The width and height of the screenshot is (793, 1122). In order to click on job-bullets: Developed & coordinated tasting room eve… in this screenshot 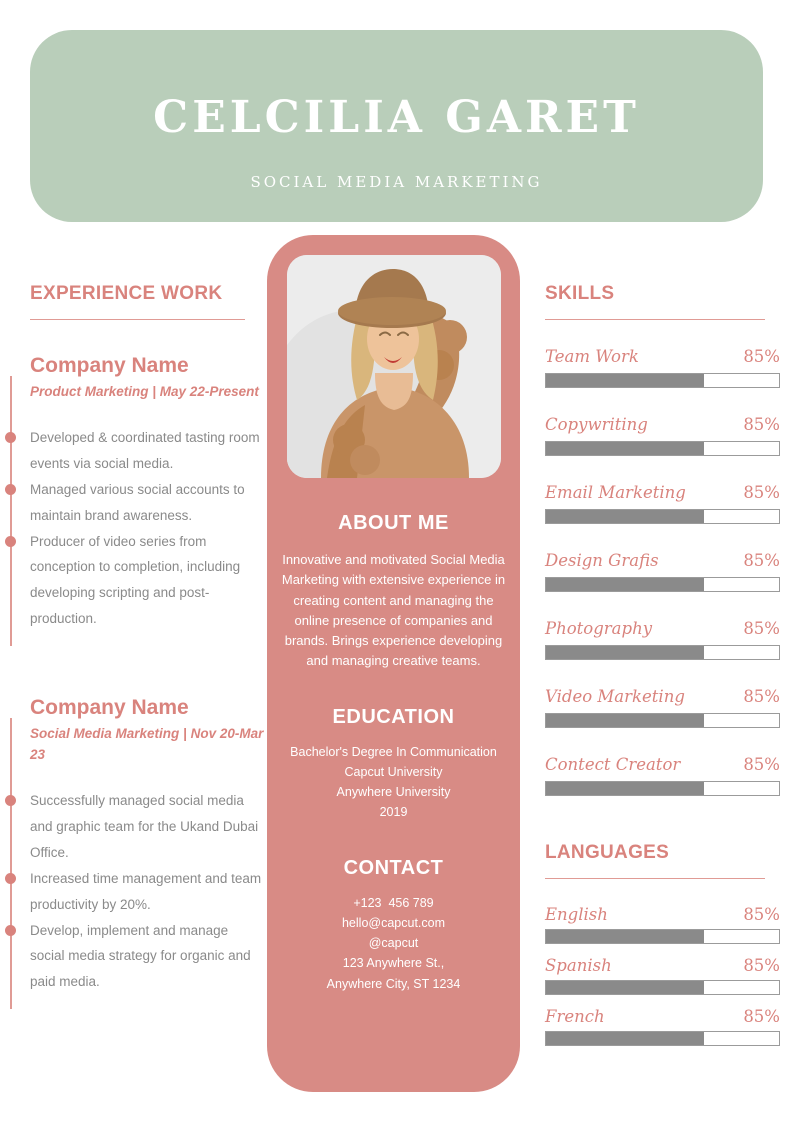, I will do `click(134, 529)`.